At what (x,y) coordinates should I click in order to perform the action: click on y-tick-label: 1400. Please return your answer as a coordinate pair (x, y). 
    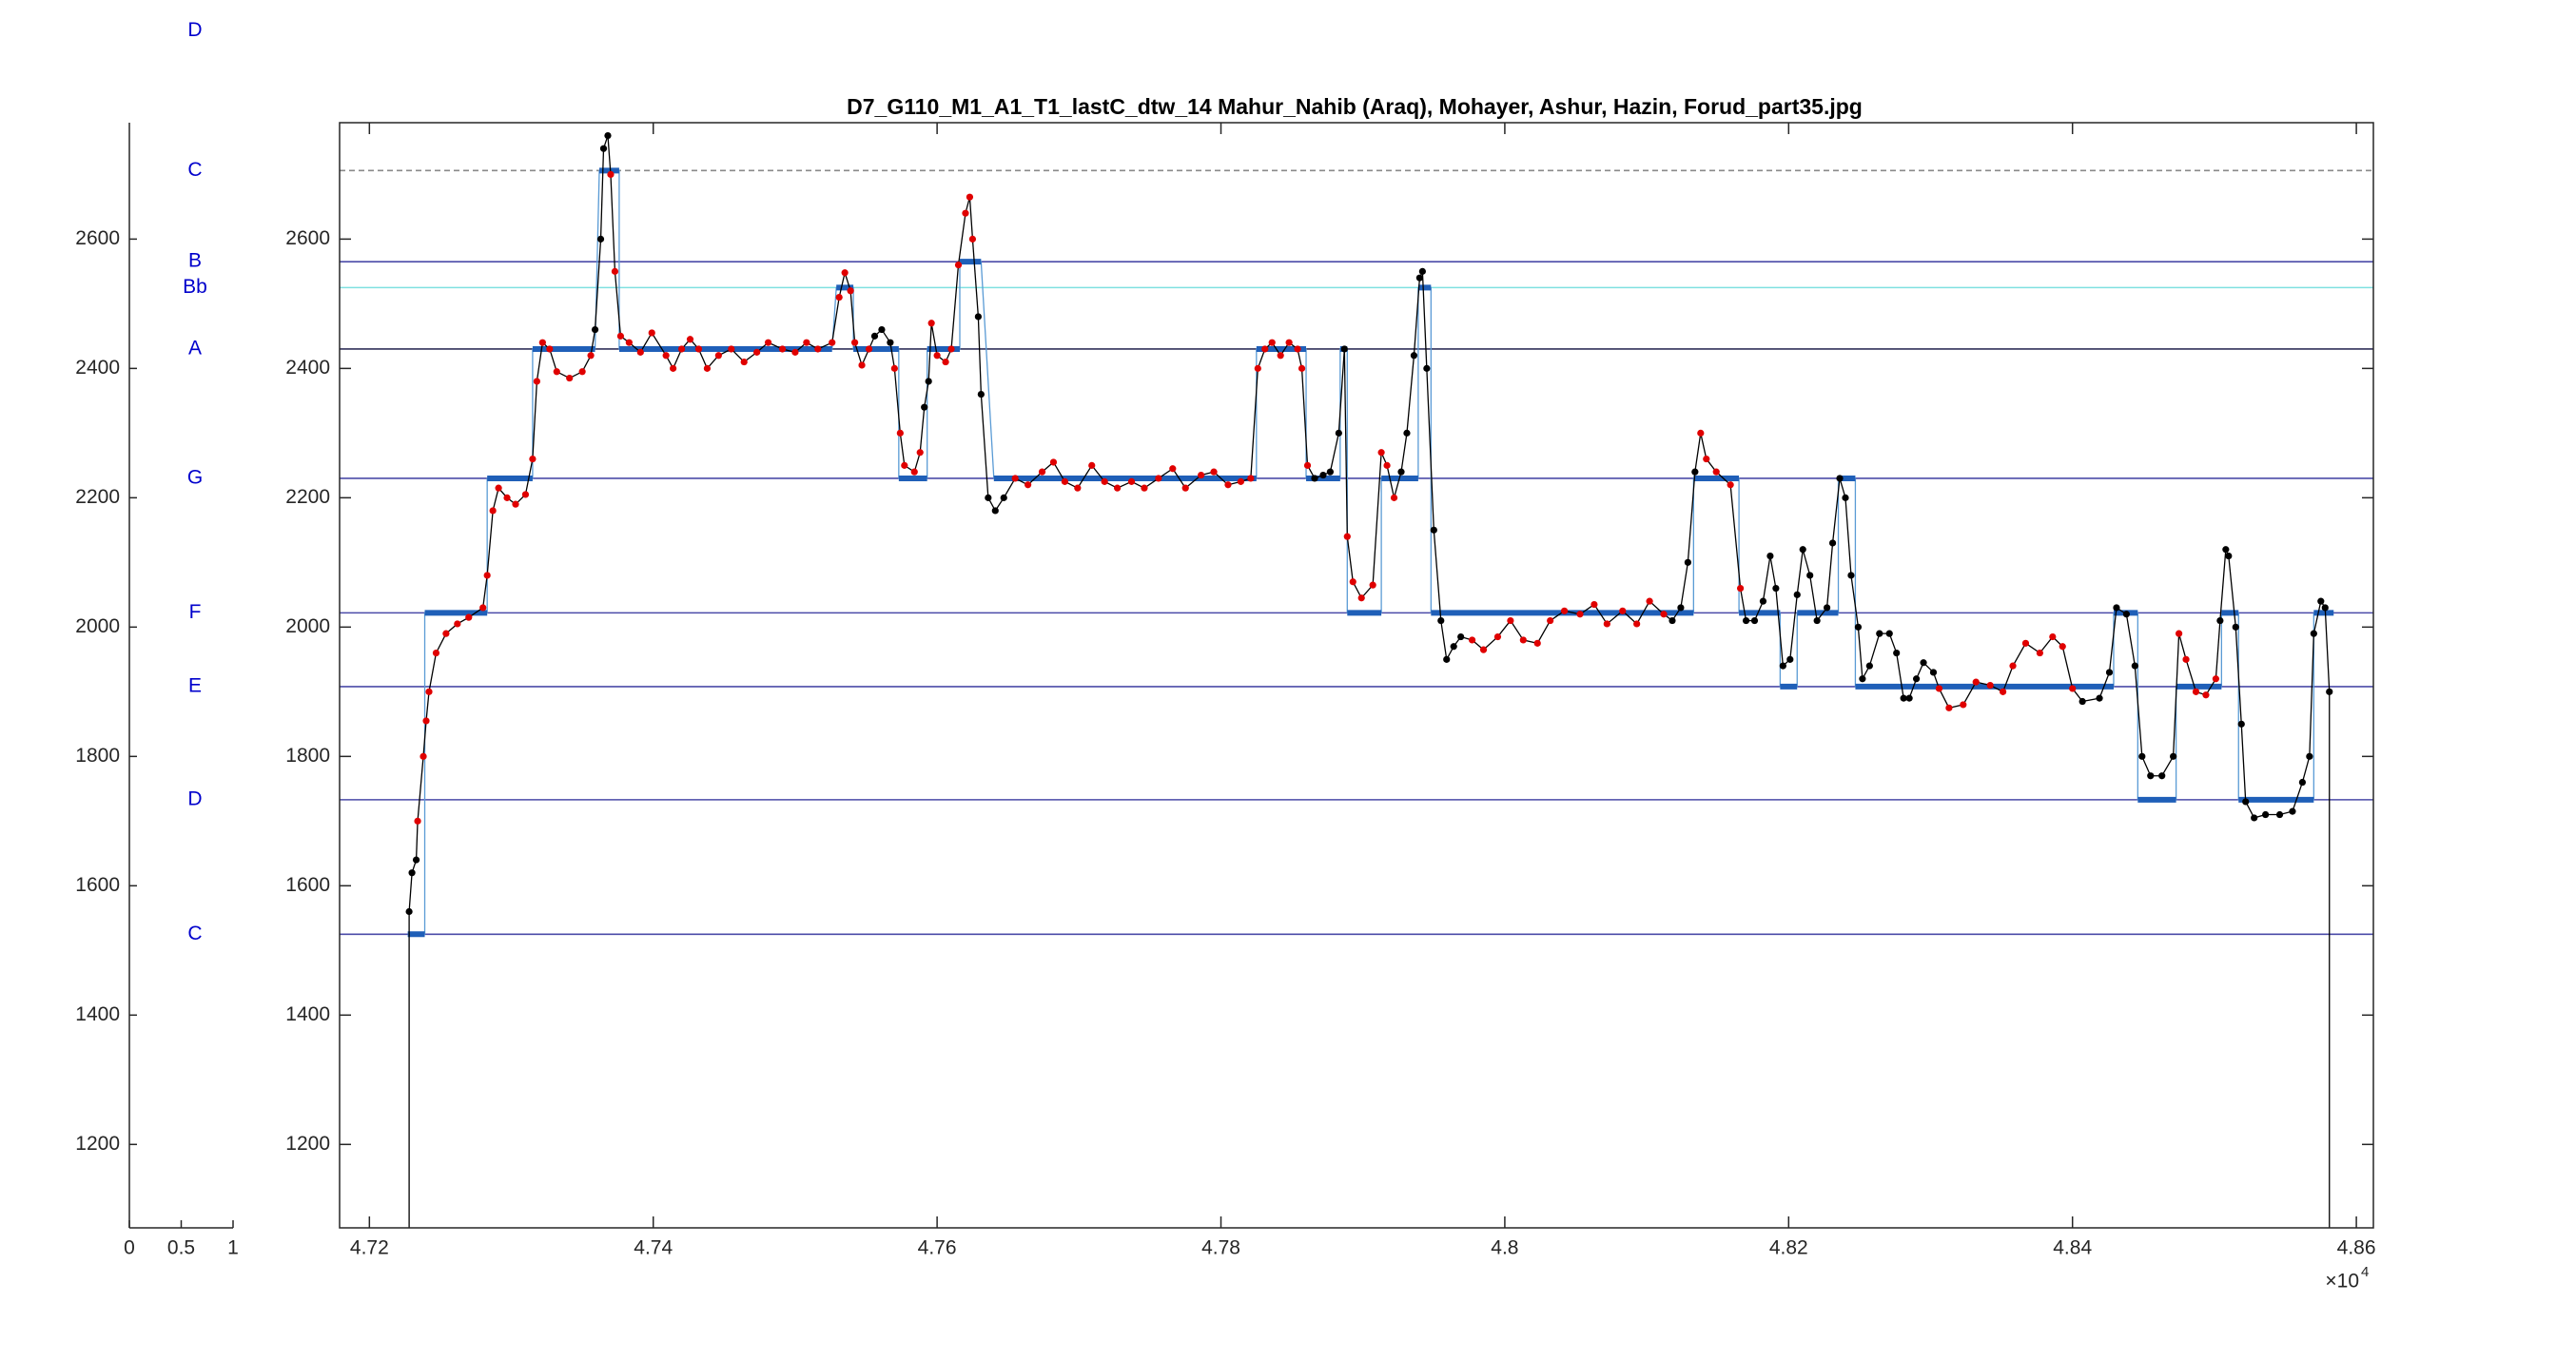
    Looking at the image, I should click on (308, 1014).